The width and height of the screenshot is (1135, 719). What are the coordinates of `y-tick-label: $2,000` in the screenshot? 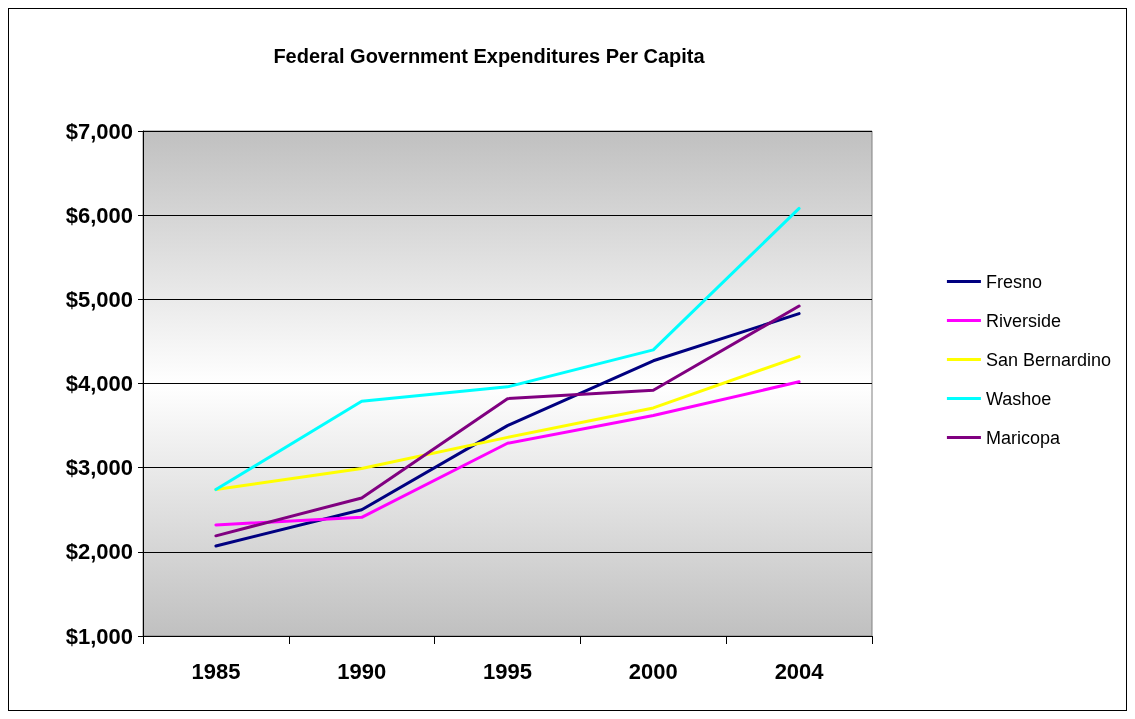 It's located at (99, 552).